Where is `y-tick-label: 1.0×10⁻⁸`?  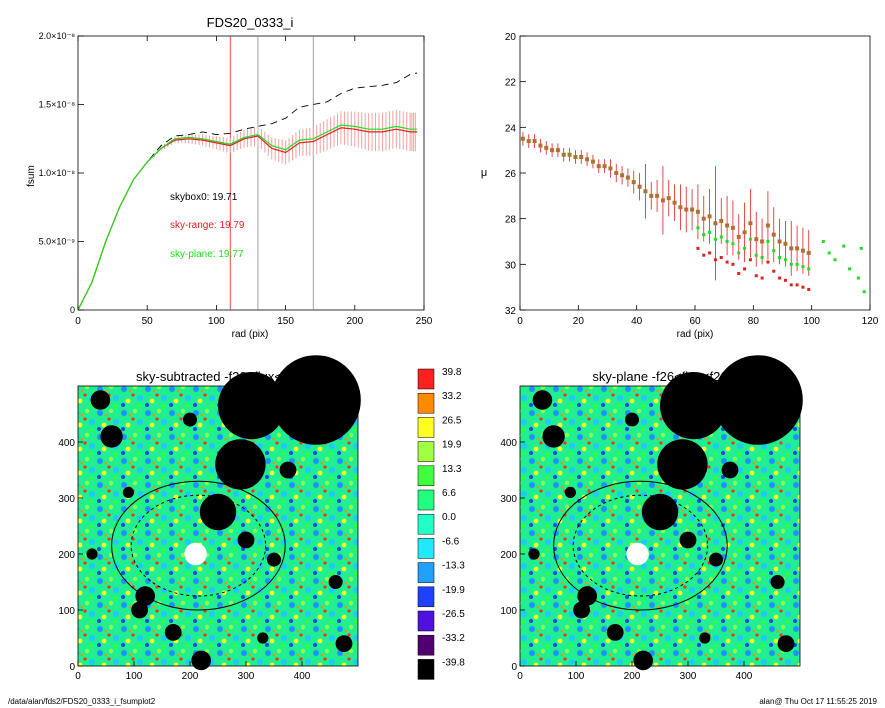 y-tick-label: 1.0×10⁻⁸ is located at coordinates (57, 173).